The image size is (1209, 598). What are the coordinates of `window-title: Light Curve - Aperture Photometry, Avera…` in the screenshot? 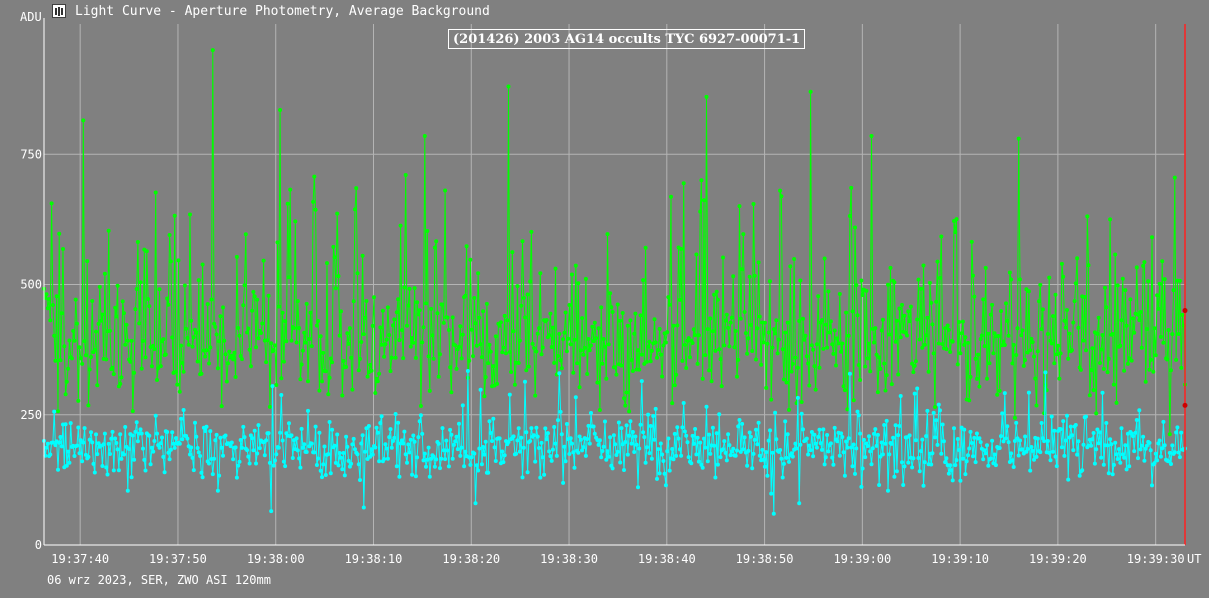 It's located at (282, 11).